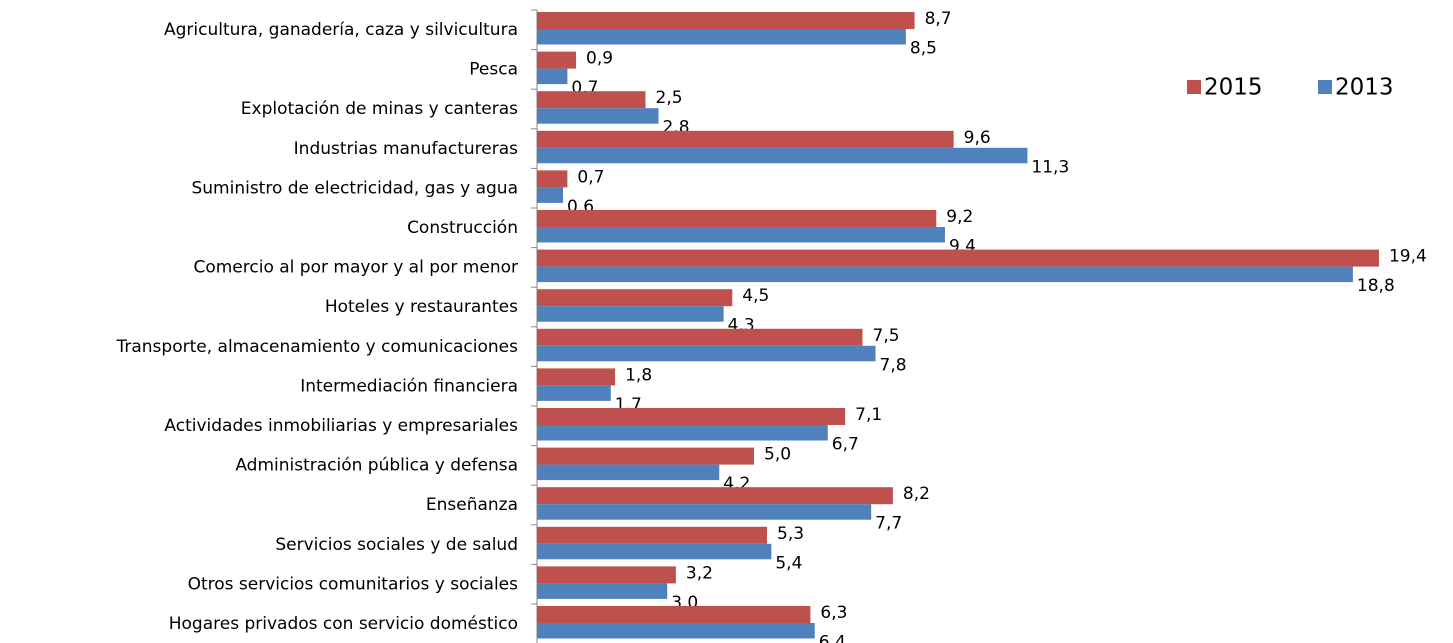 This screenshot has width=1453, height=643. Describe the element at coordinates (396, 545) in the screenshot. I see `category-label: Servicios sociales y de salud` at that location.